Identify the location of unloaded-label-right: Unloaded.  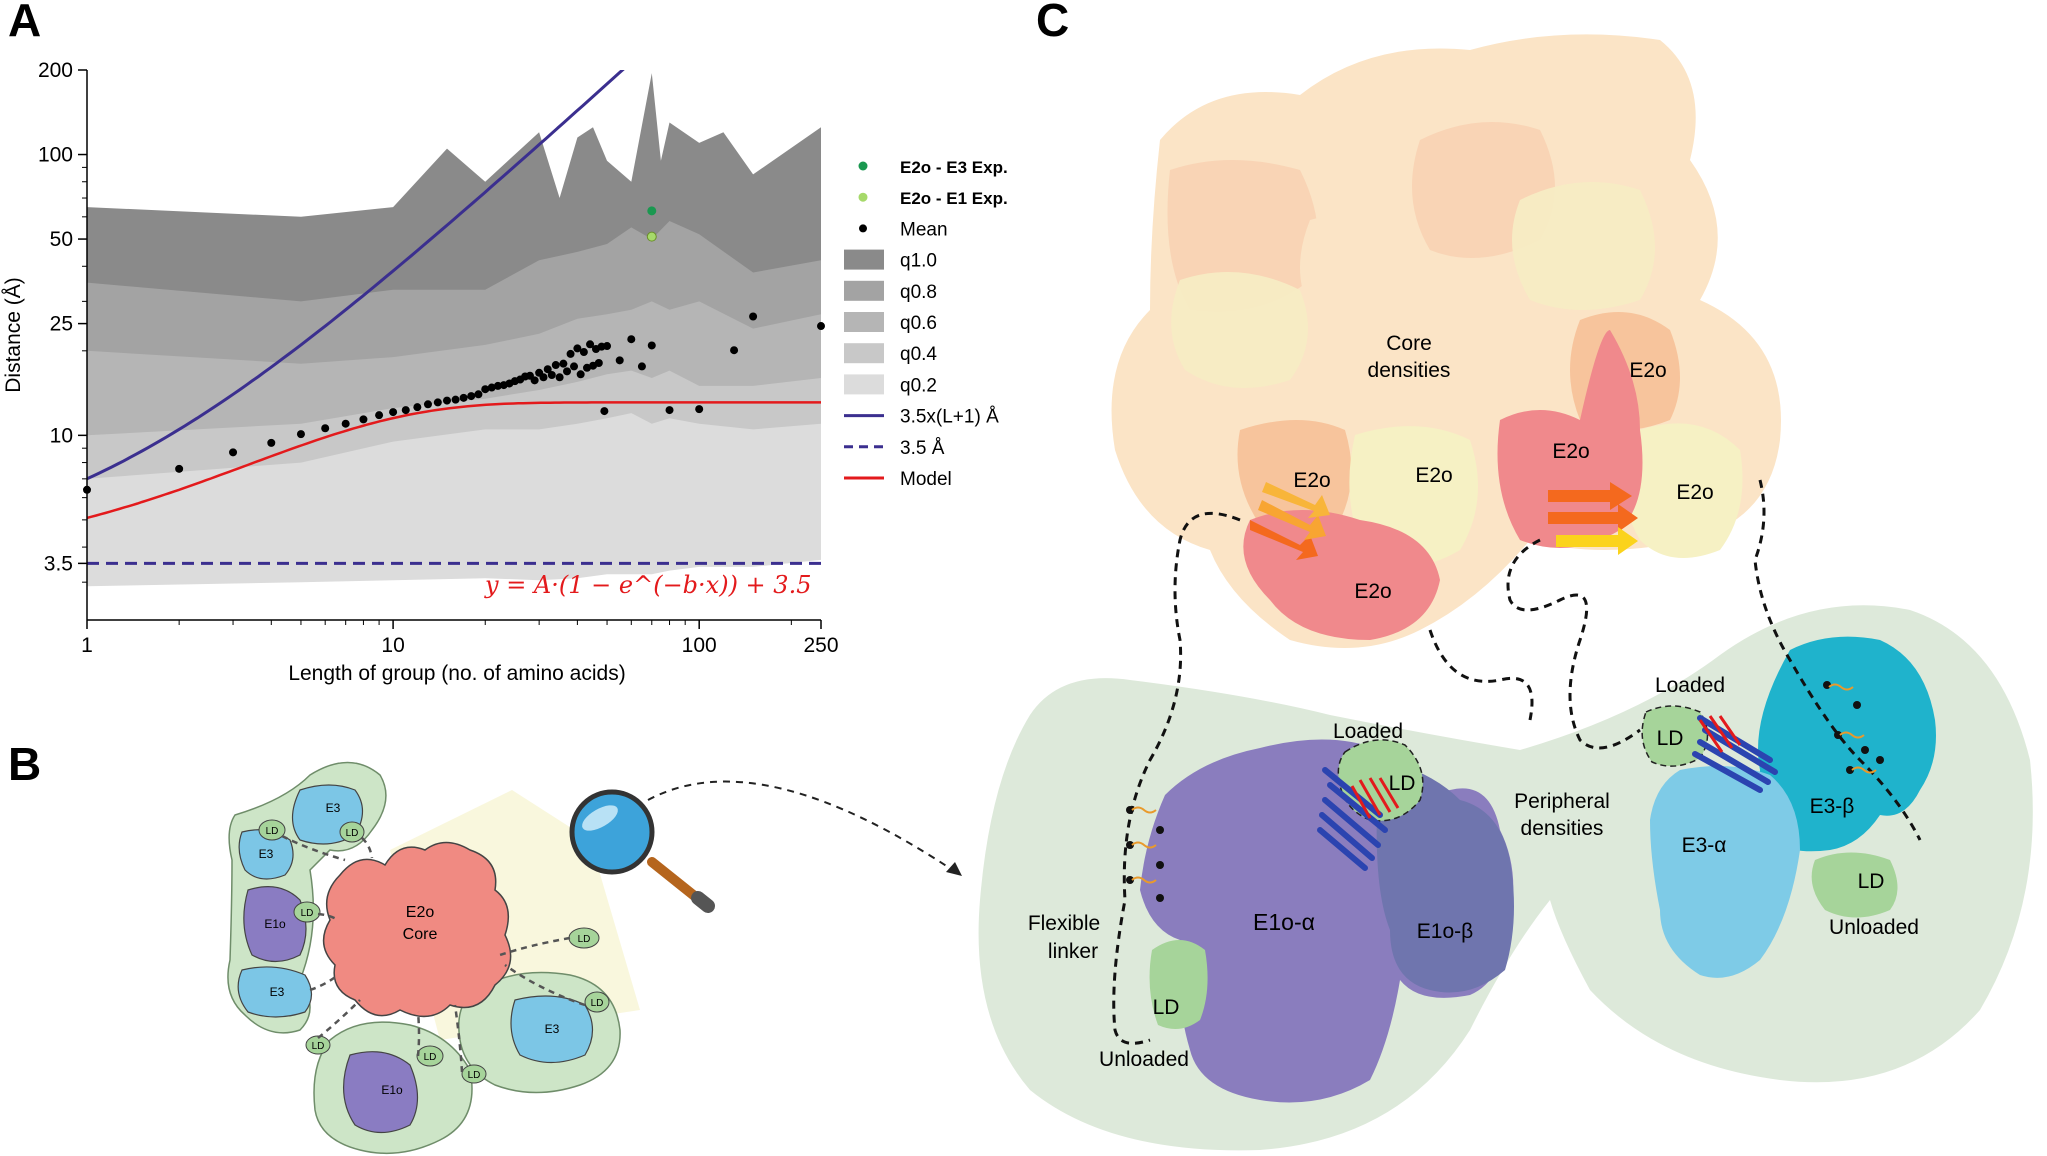
(1874, 927).